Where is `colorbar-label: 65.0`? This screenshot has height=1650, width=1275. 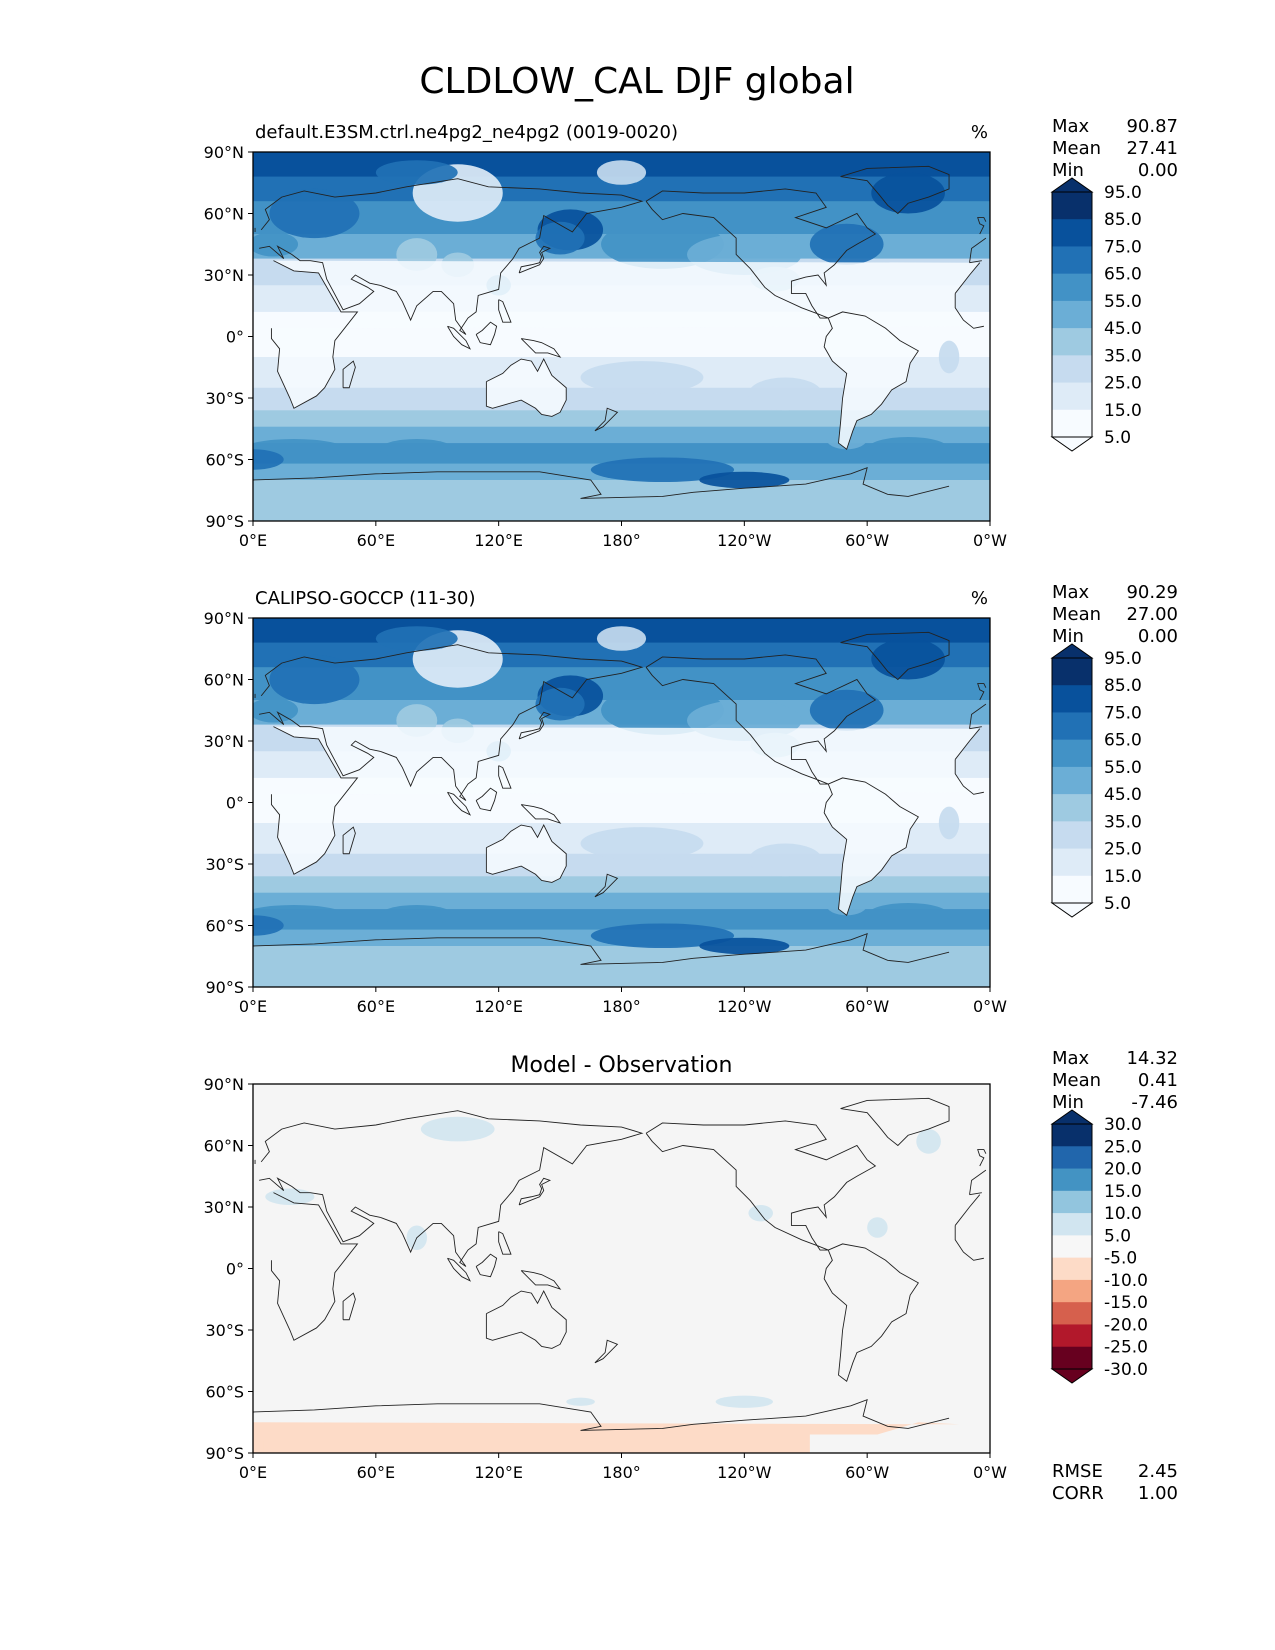 colorbar-label: 65.0 is located at coordinates (1123, 275).